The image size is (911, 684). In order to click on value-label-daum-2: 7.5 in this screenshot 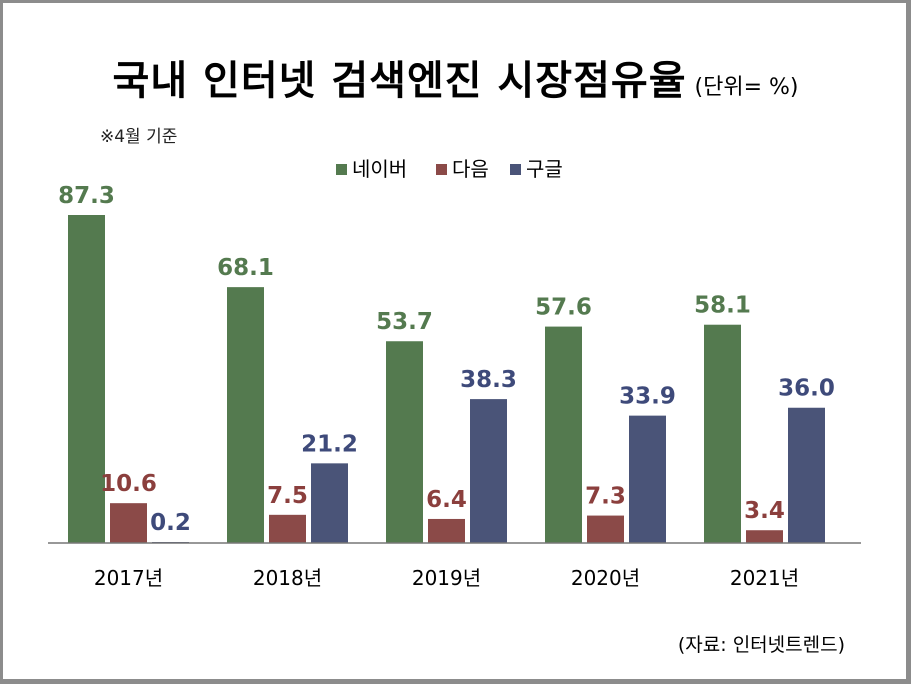, I will do `click(287, 496)`.